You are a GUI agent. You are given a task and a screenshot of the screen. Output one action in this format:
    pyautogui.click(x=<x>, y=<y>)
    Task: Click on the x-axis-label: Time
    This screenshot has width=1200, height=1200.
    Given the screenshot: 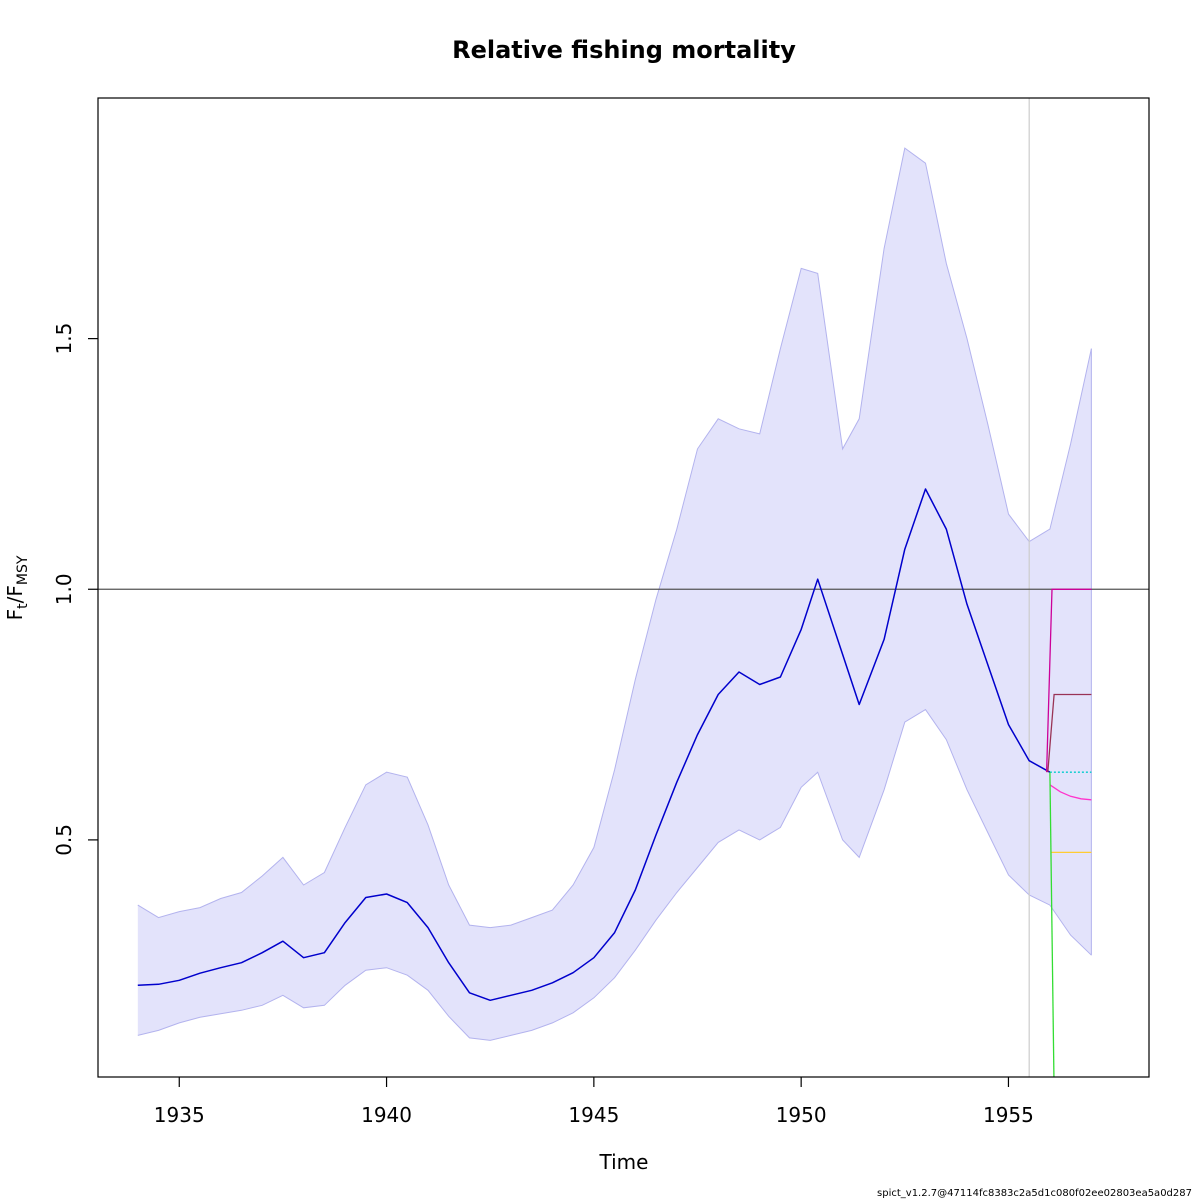 What is the action you would take?
    pyautogui.click(x=624, y=1162)
    